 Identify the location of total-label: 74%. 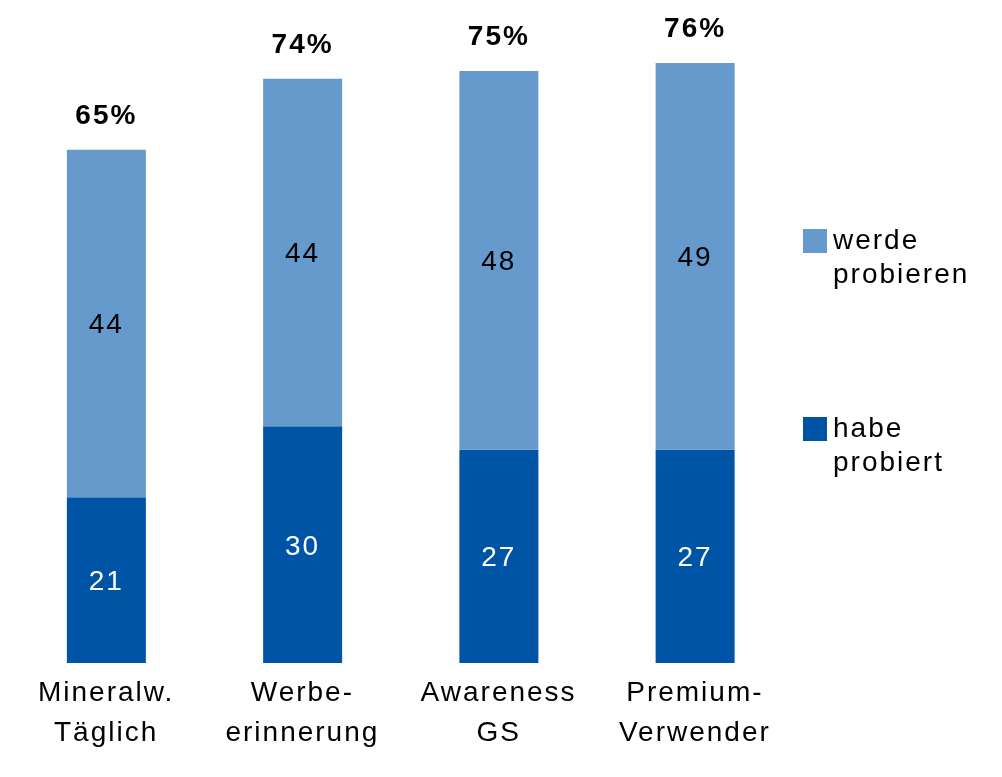
(302, 43).